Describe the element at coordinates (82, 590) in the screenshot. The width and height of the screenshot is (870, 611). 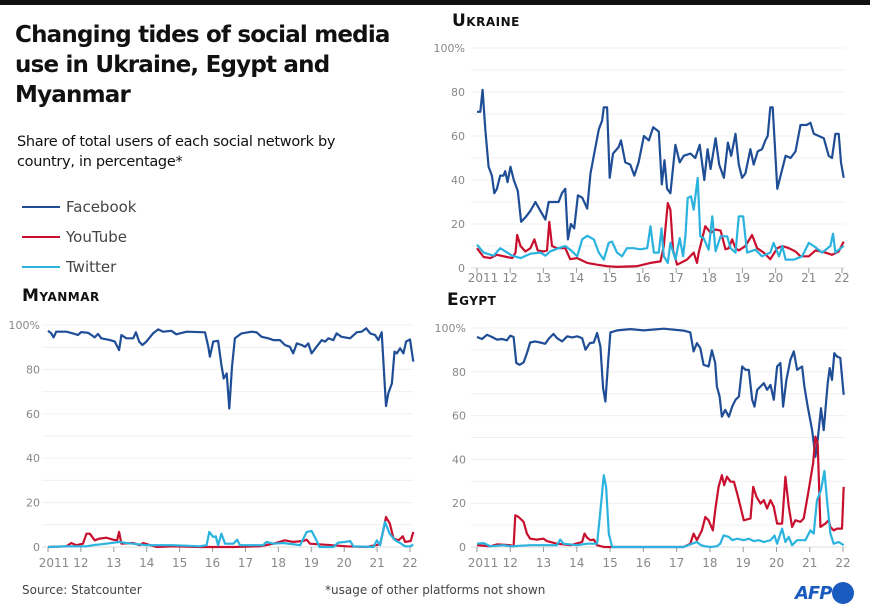
I see `source-note: Source: Statcounter` at that location.